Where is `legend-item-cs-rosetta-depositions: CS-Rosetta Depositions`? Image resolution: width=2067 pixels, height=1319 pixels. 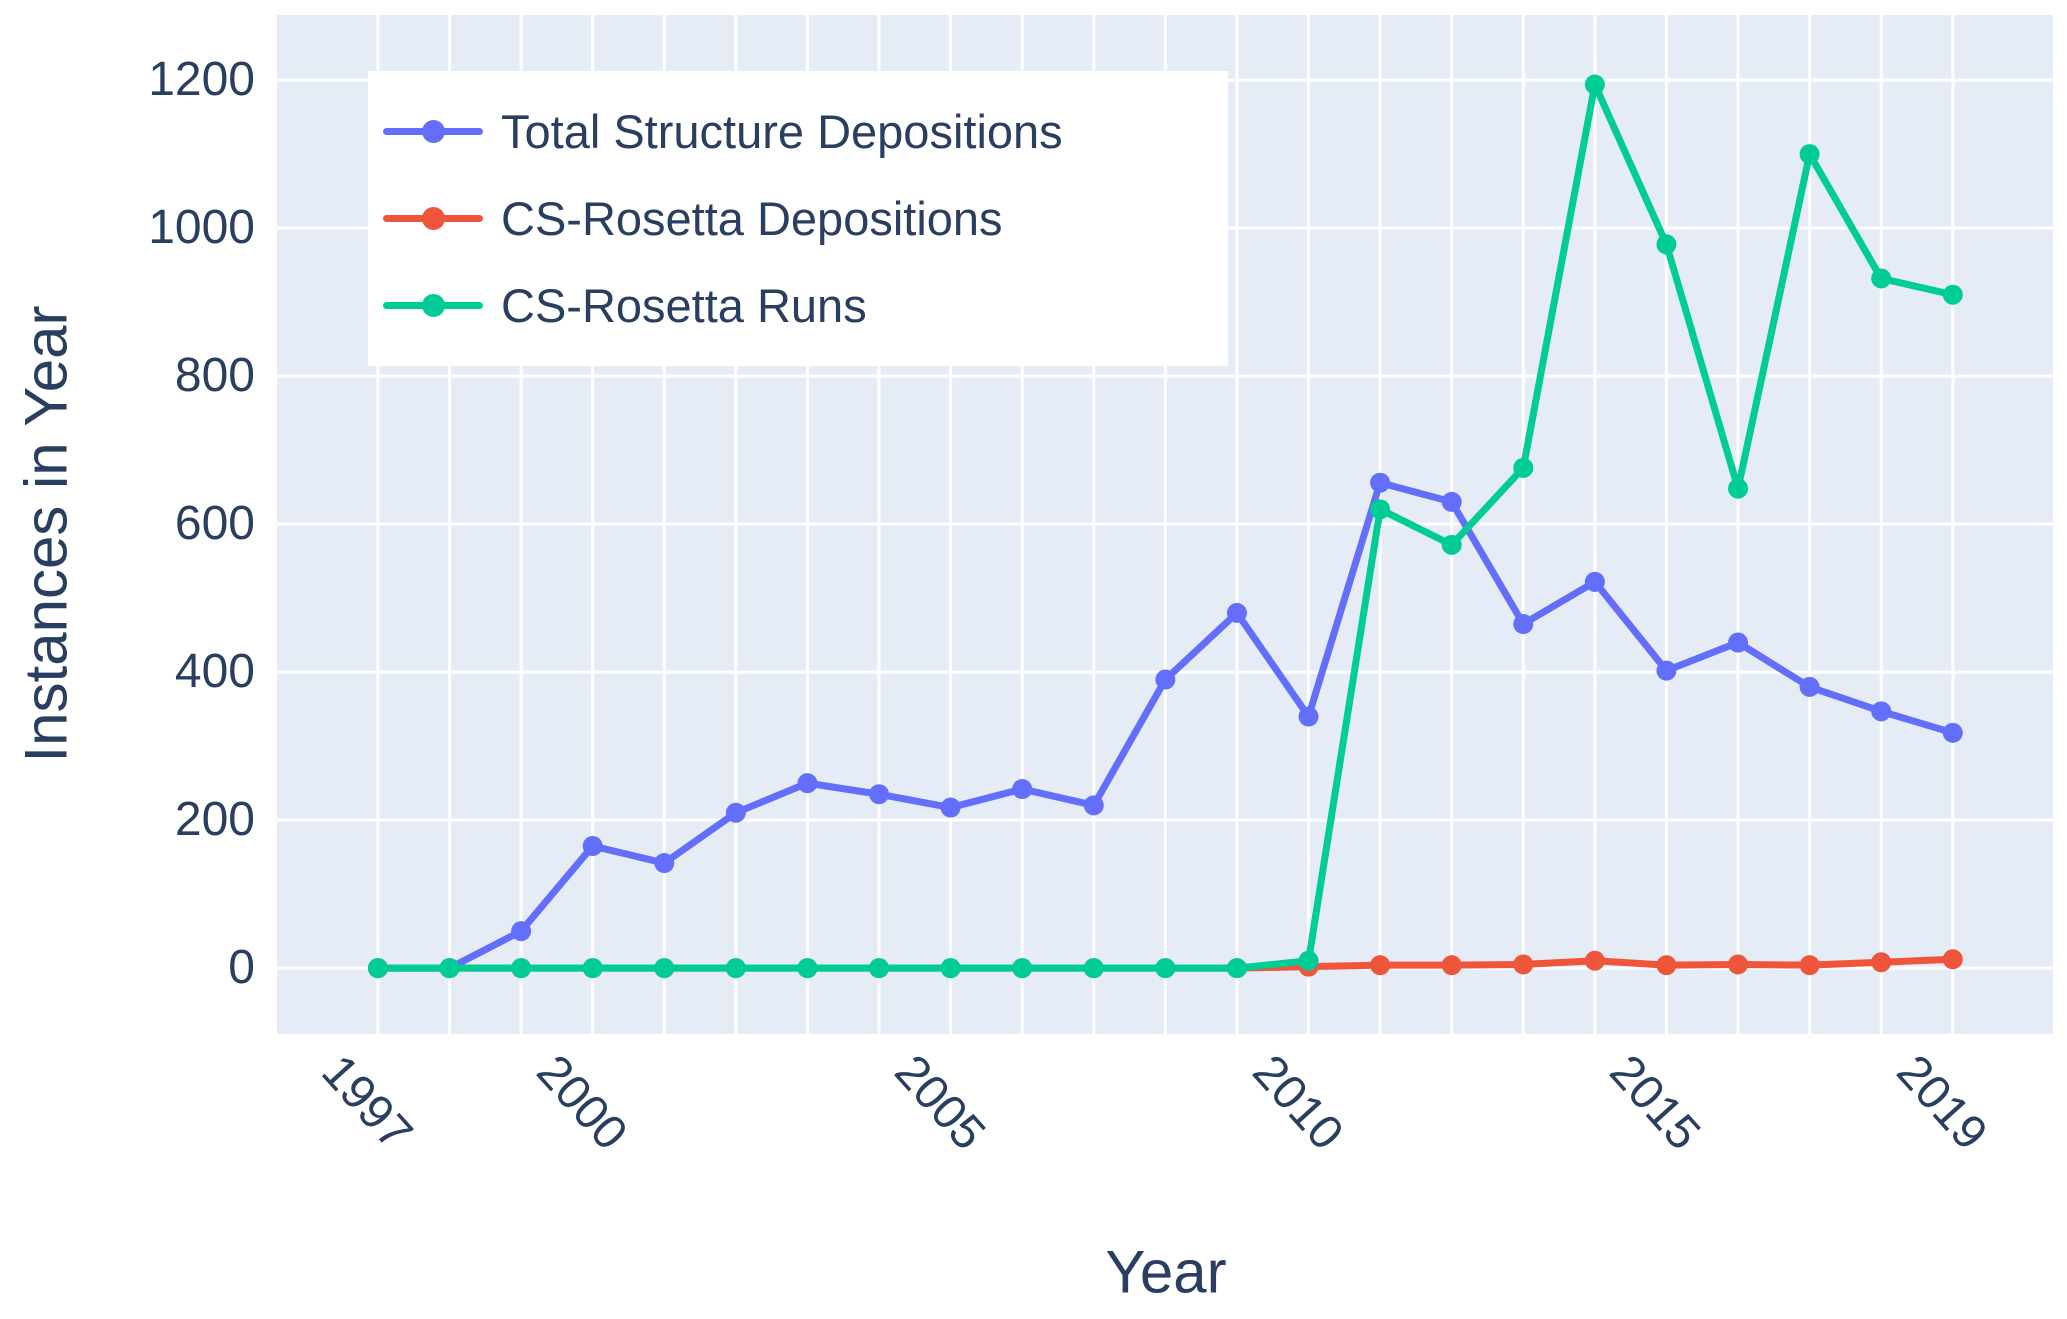 legend-item-cs-rosetta-depositions: CS-Rosetta Depositions is located at coordinates (798, 219).